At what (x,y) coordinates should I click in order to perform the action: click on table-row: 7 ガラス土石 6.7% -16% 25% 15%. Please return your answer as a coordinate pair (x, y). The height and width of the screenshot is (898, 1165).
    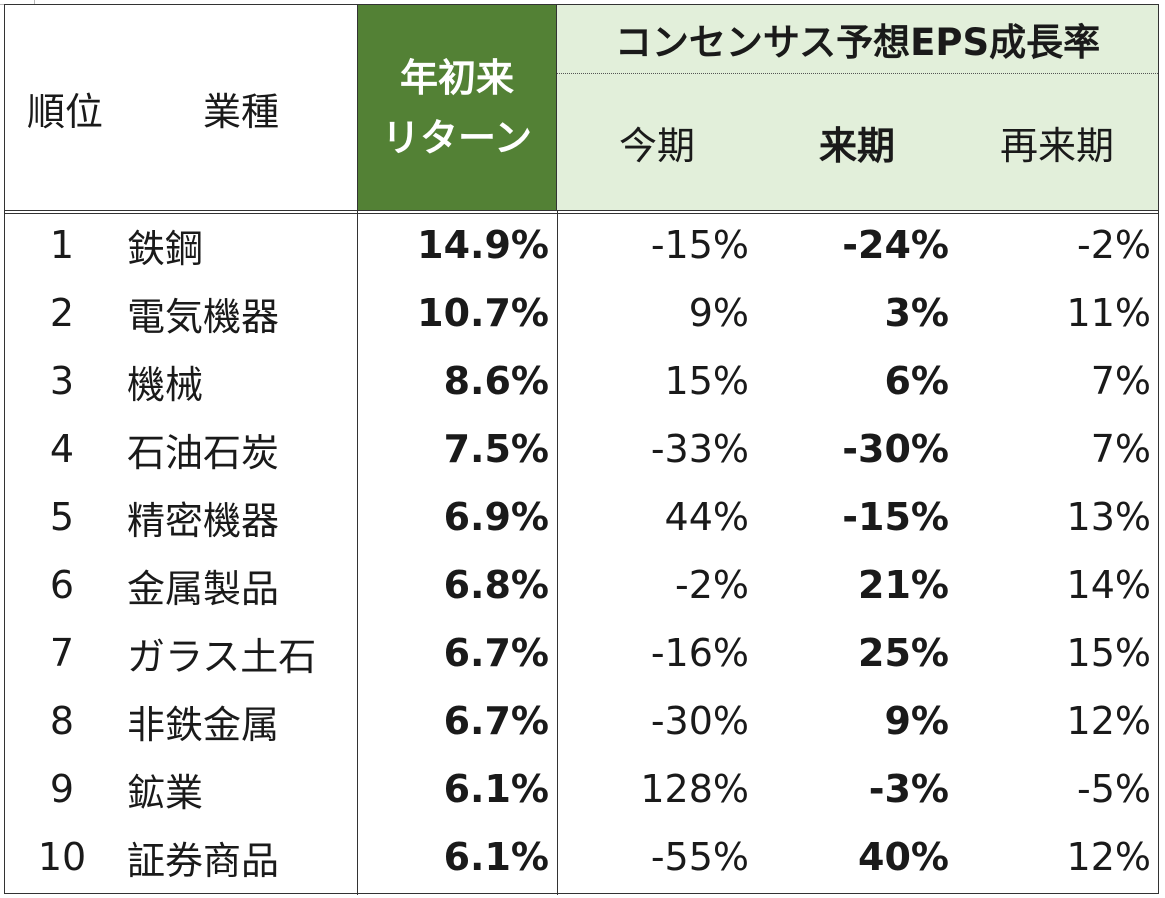
    Looking at the image, I should click on (581, 653).